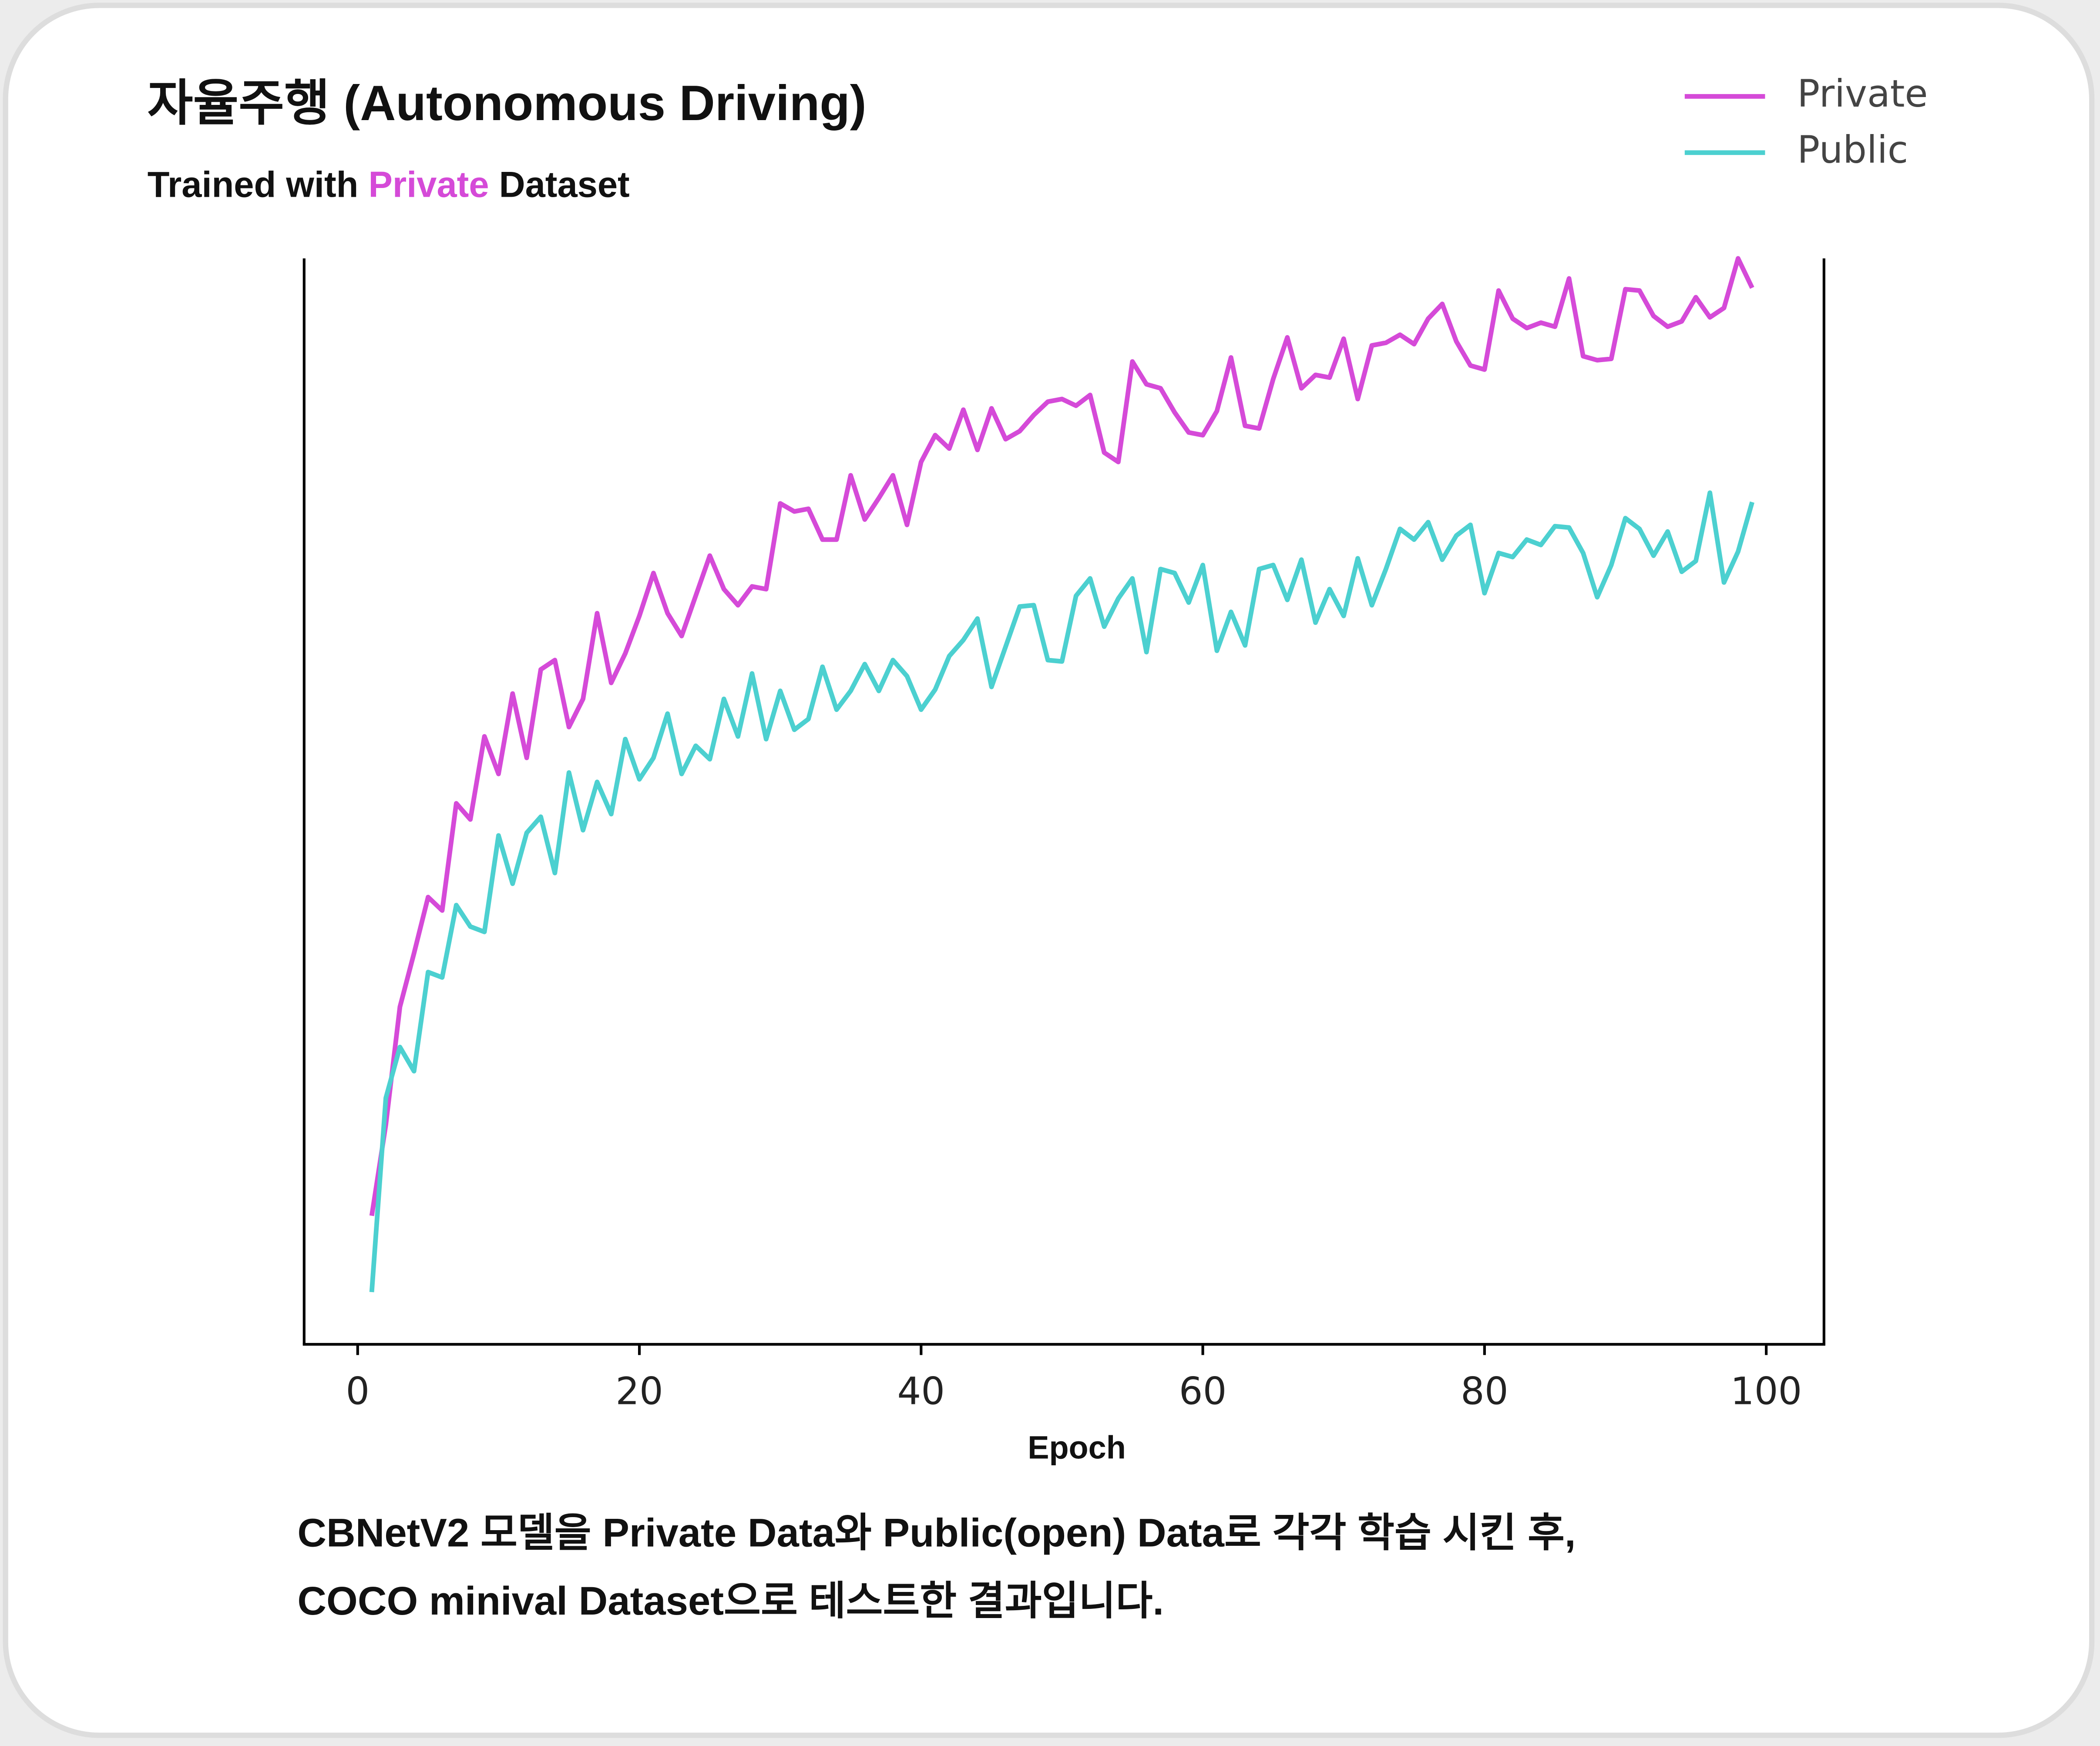 The image size is (2100, 1746). Describe the element at coordinates (358, 1391) in the screenshot. I see `x-tick-label: 0` at that location.